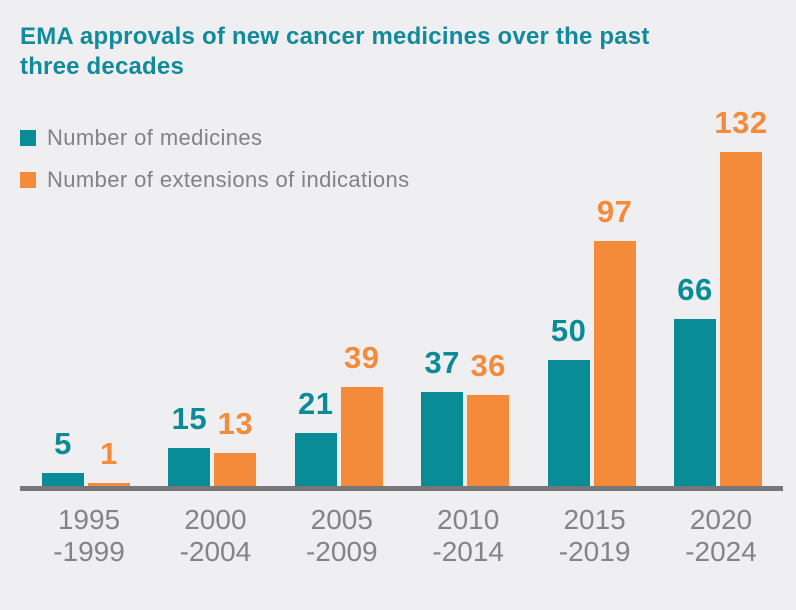 This screenshot has width=796, height=610. I want to click on x-axis-label: 2005 -2009, so click(341, 535).